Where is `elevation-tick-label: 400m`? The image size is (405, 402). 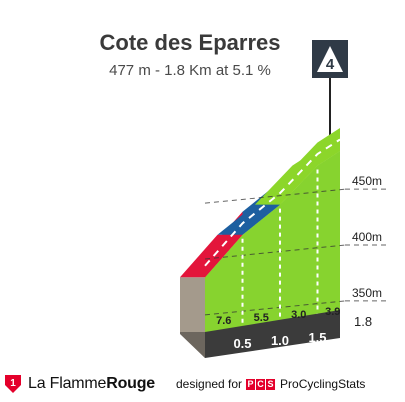 elevation-tick-label: 400m is located at coordinates (367, 237).